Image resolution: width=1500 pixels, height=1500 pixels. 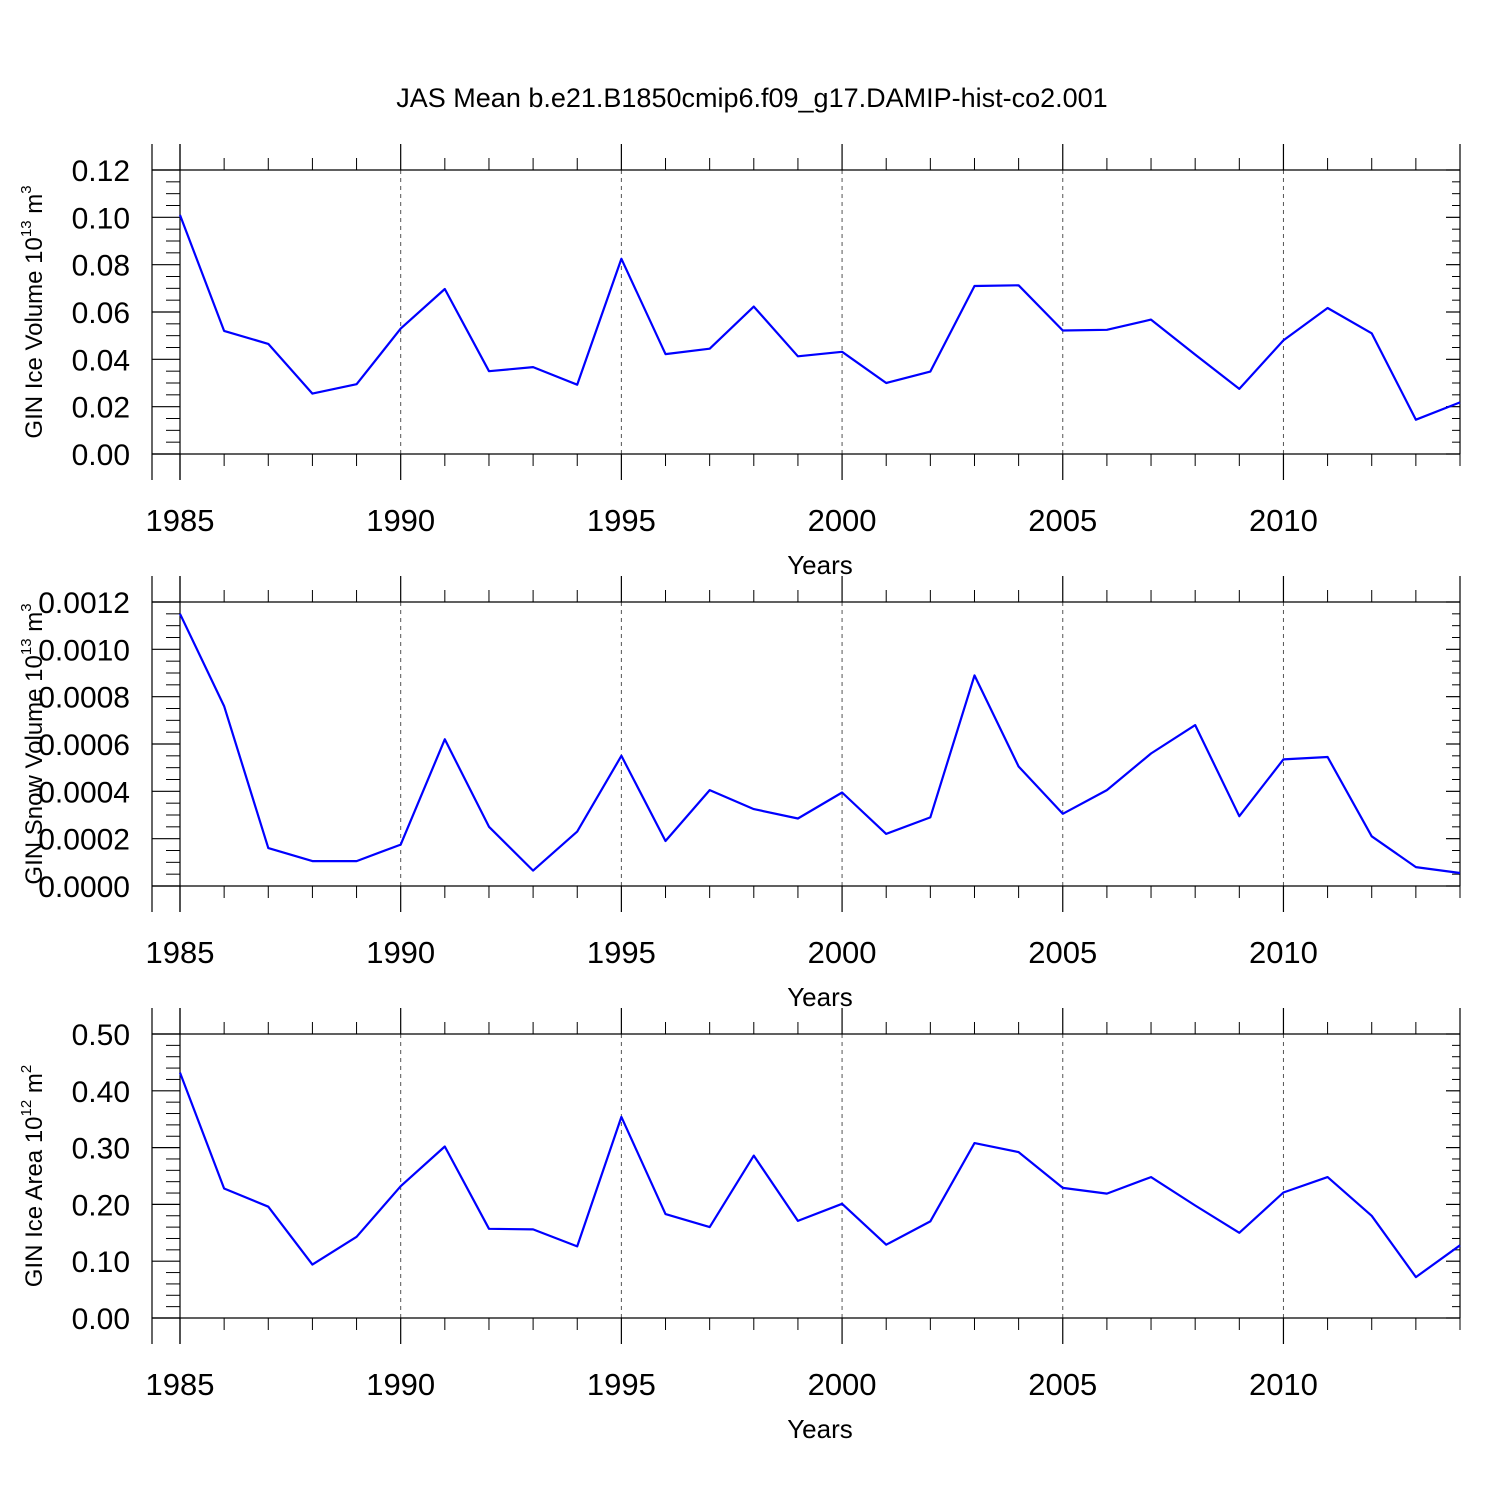 I want to click on y-tick-label: 0.0012, so click(x=84, y=603).